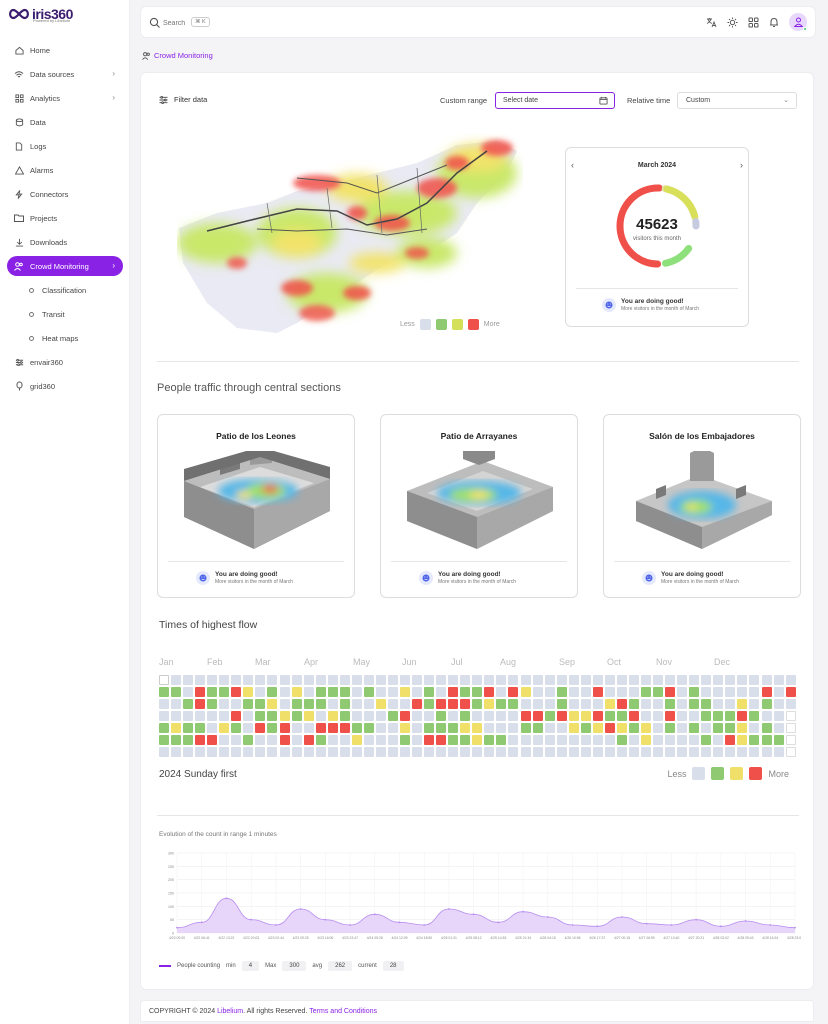 Image resolution: width=828 pixels, height=1024 pixels. What do you see at coordinates (65, 122) in the screenshot?
I see `sidebar-item-data: Data` at bounding box center [65, 122].